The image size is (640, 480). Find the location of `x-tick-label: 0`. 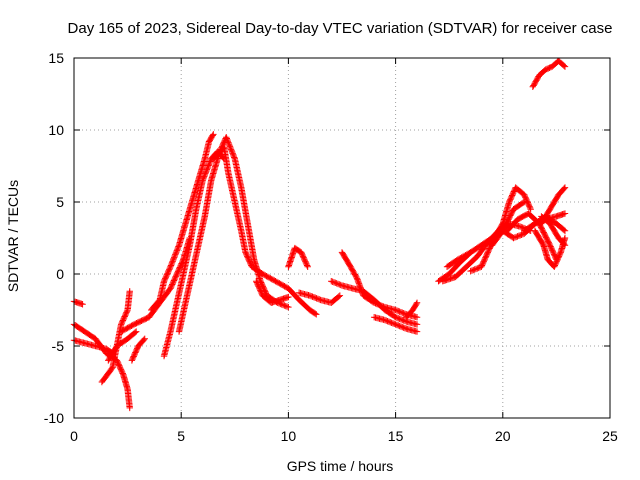

x-tick-label: 0 is located at coordinates (74, 436).